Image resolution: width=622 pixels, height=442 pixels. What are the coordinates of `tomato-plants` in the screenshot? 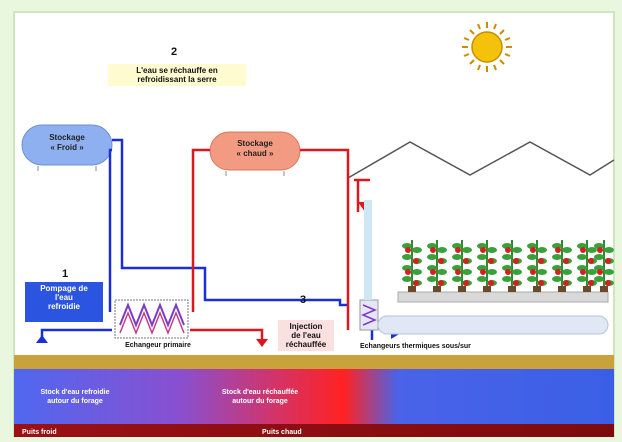 It's located at (508, 266).